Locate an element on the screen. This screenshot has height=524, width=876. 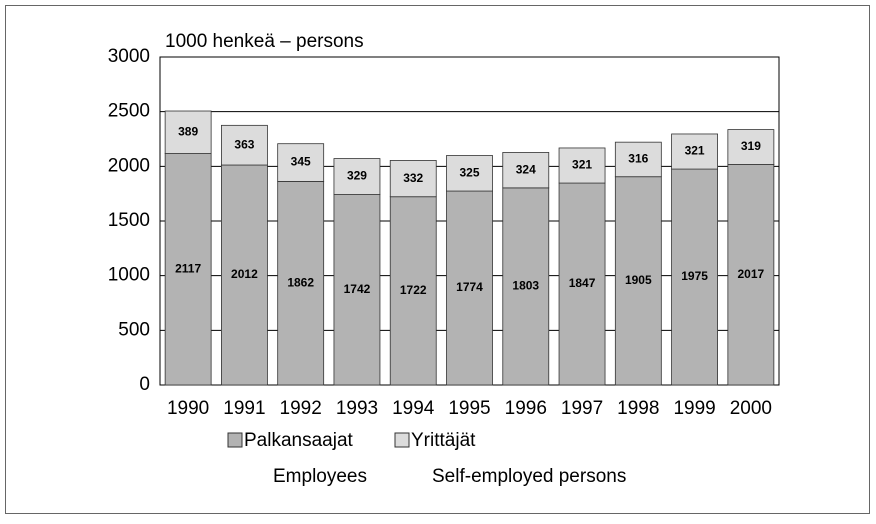
x-tick-label: 1994 is located at coordinates (413, 408).